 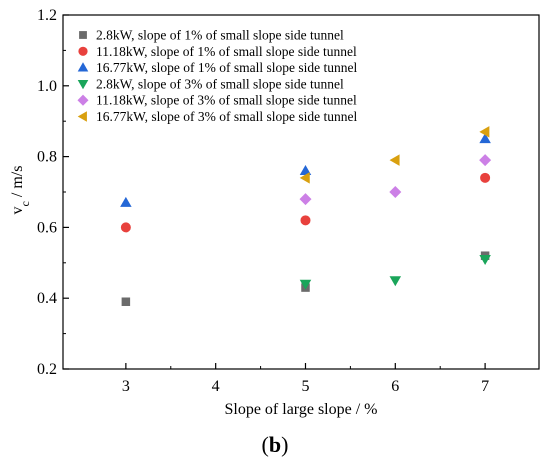 I want to click on y-tick-label: 0.2, so click(x=47, y=369).